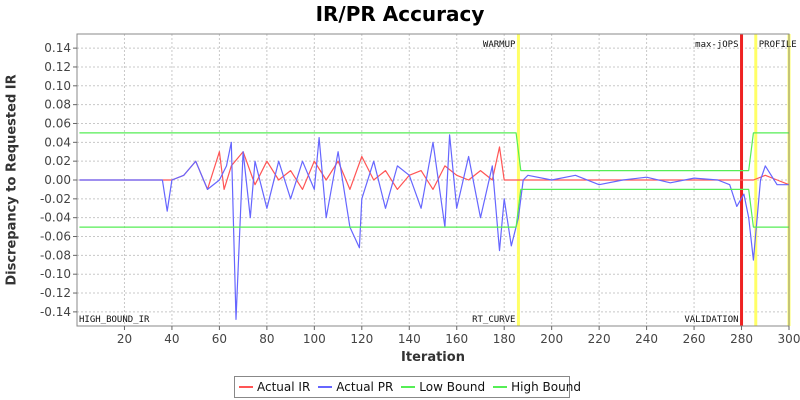  What do you see at coordinates (409, 339) in the screenshot?
I see `x-tick-label-140: 140` at bounding box center [409, 339].